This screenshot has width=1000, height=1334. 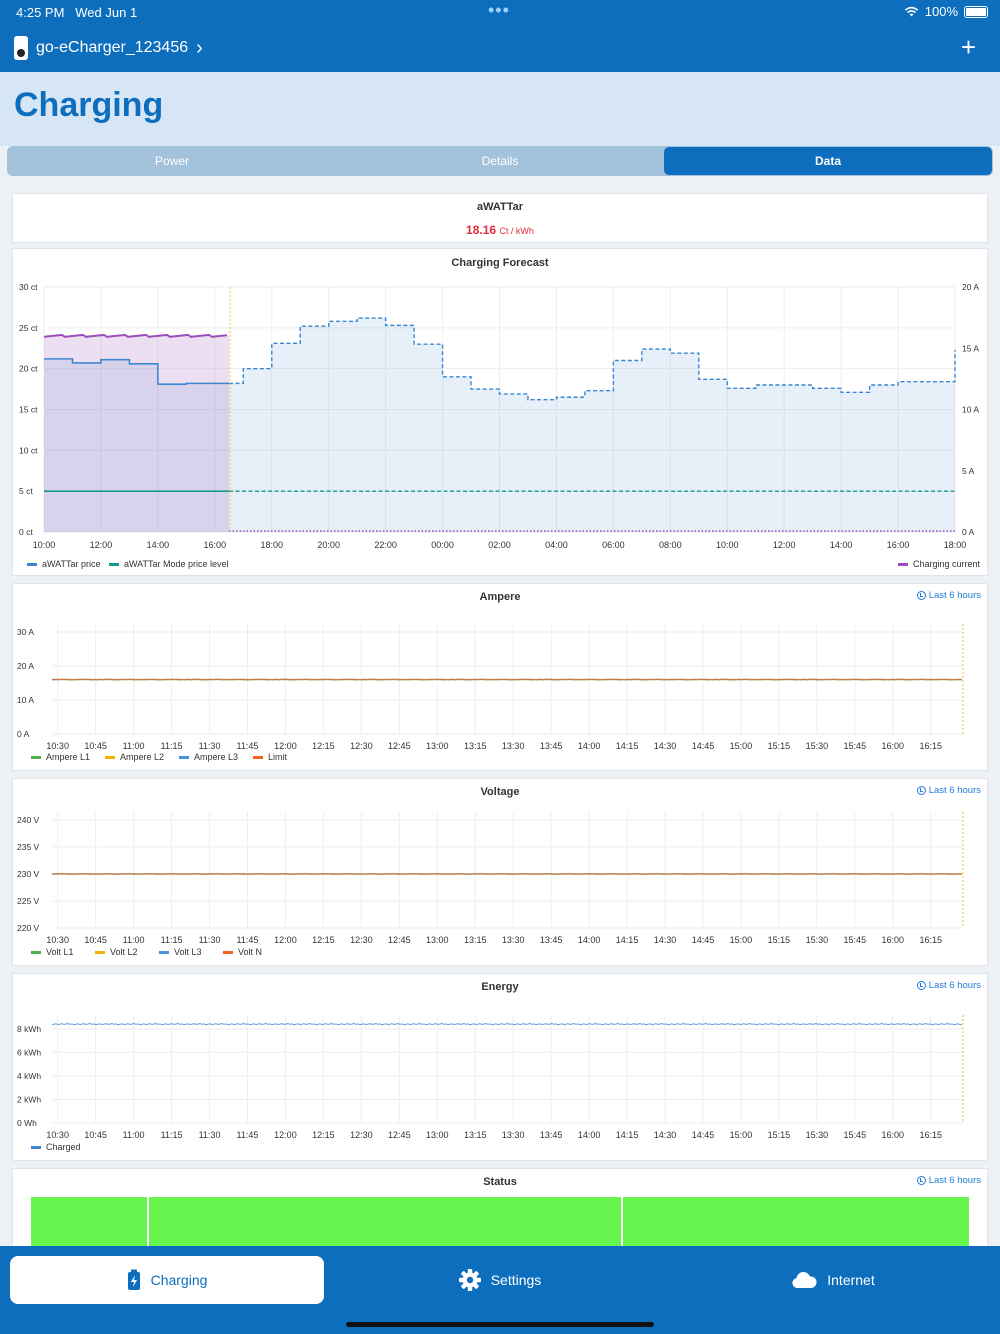 What do you see at coordinates (500, 1222) in the screenshot?
I see `status-timeline-bar` at bounding box center [500, 1222].